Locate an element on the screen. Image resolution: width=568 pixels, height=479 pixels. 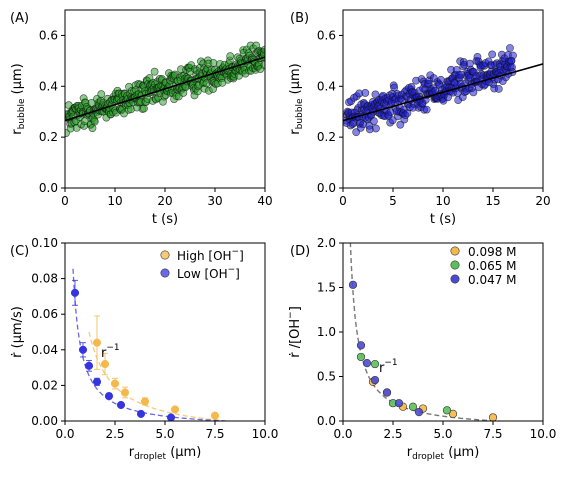
y-tick-label: 0.5 is located at coordinates (326, 377).